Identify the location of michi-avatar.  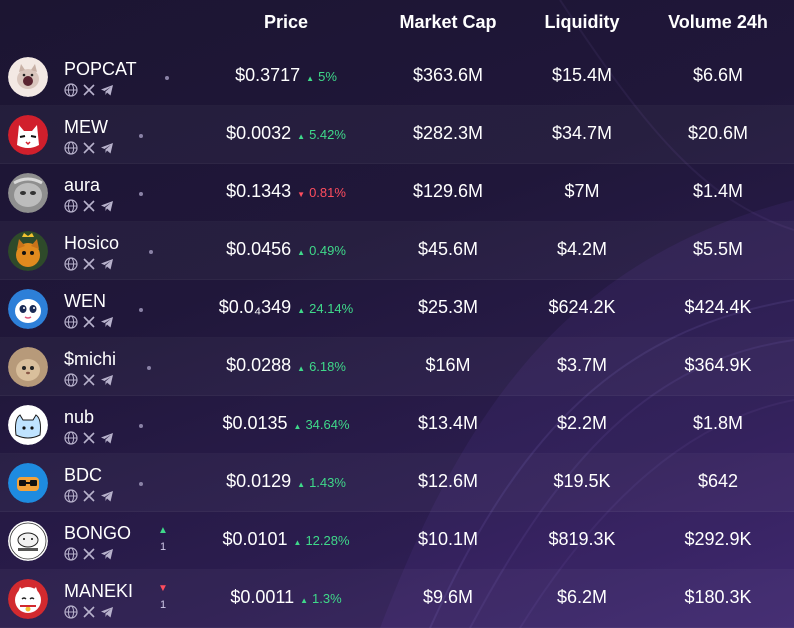
(28, 367).